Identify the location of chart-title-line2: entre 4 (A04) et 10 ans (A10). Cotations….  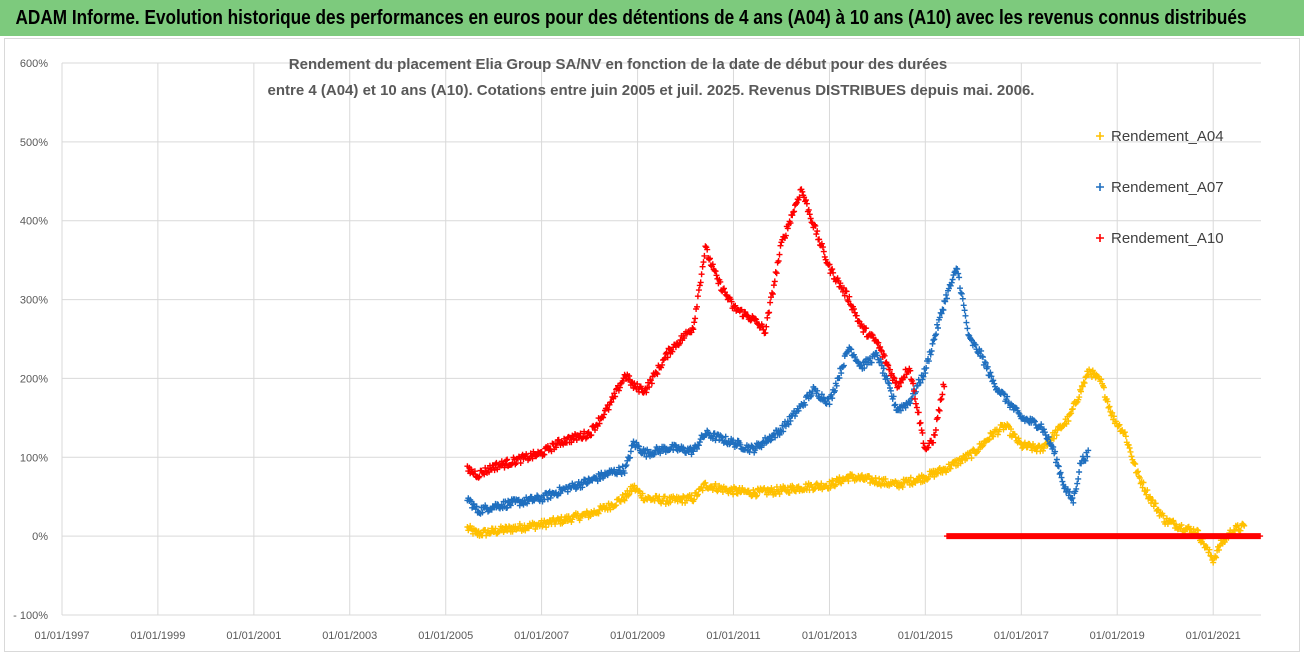
(651, 90).